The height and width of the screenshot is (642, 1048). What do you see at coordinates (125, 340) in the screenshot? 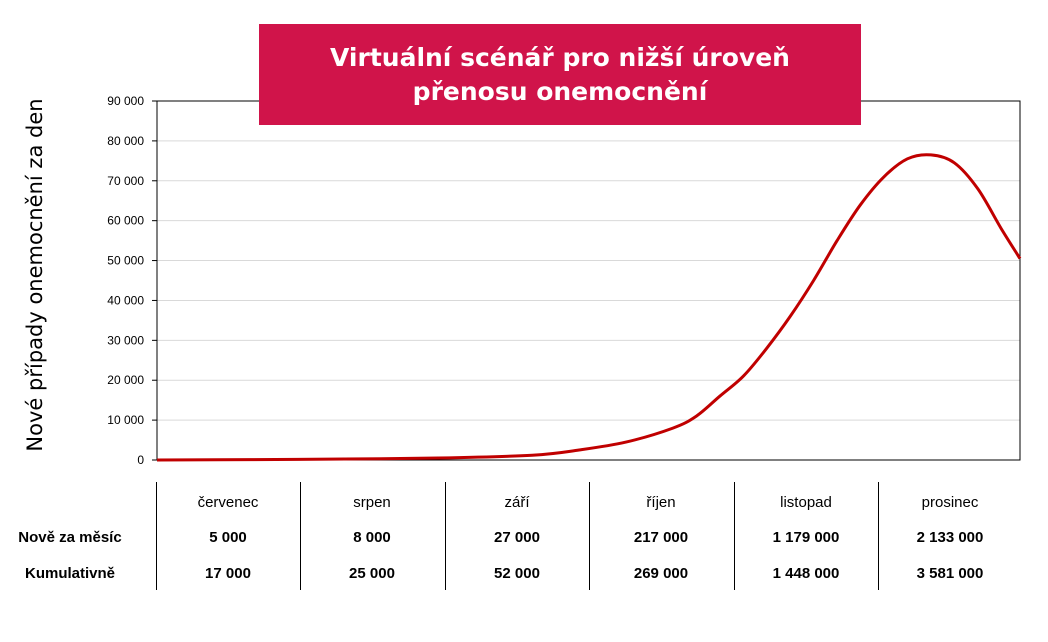
I see `y-tick-label: 30 000` at bounding box center [125, 340].